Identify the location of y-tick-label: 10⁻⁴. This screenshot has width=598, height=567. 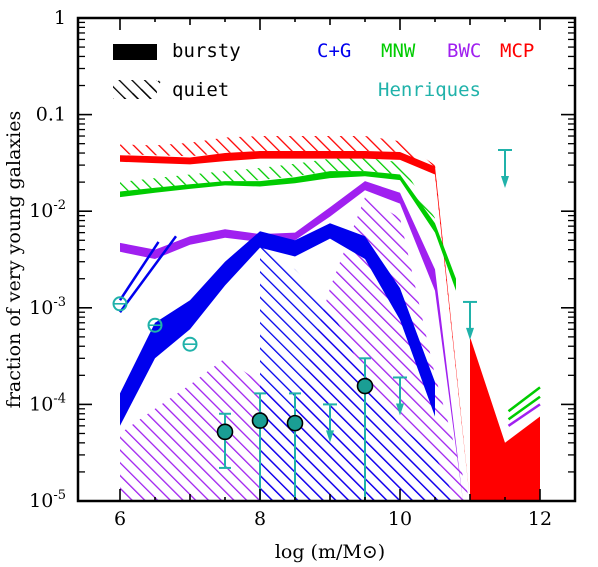
(47, 403).